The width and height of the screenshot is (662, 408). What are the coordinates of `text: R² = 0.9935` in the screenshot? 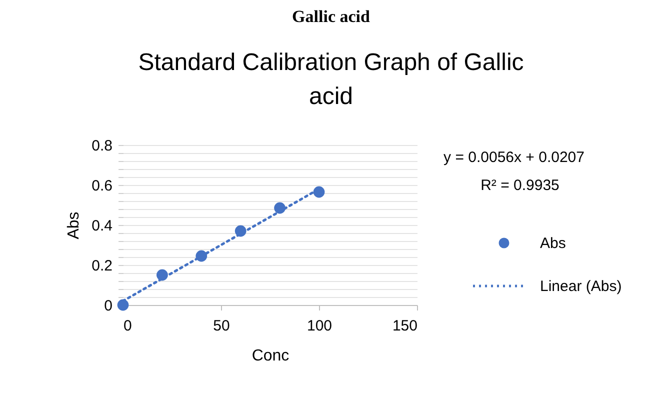 It's located at (520, 185).